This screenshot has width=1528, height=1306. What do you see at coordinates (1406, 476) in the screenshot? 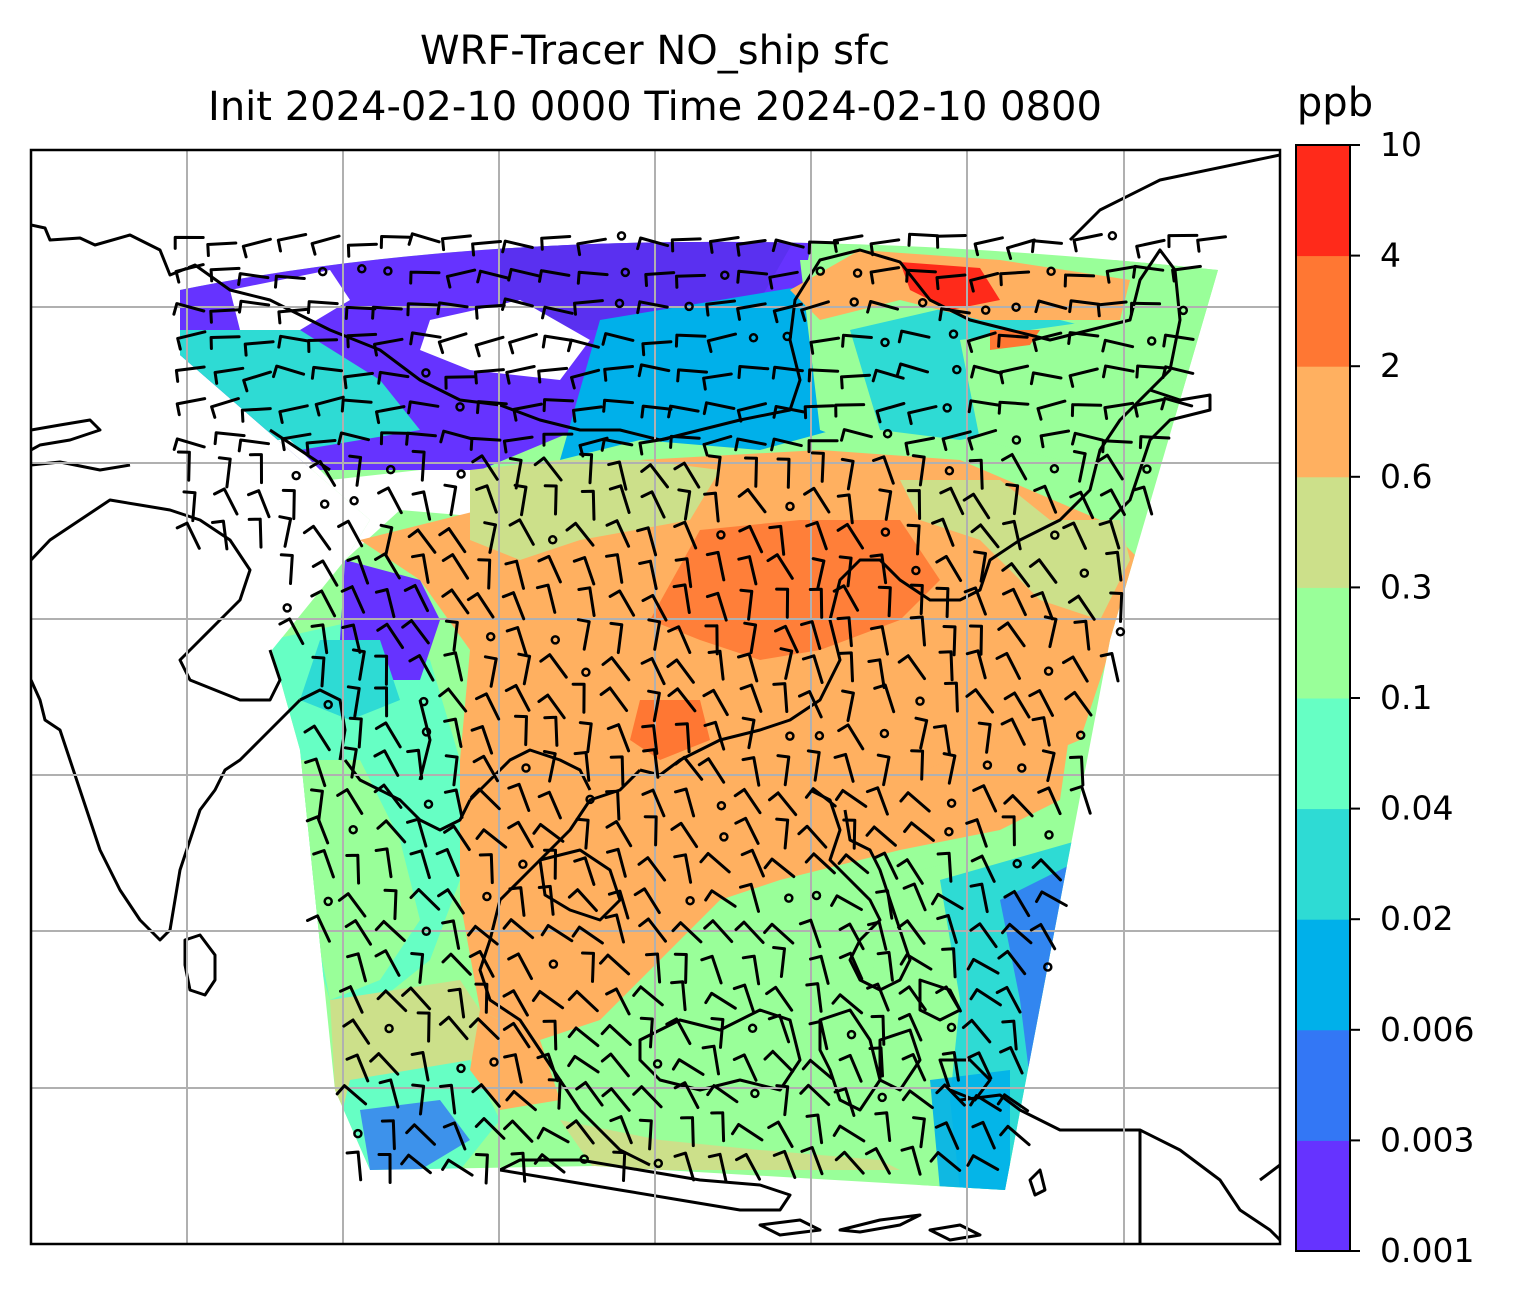
I see `colorbar-tick-label: 0.6` at bounding box center [1406, 476].